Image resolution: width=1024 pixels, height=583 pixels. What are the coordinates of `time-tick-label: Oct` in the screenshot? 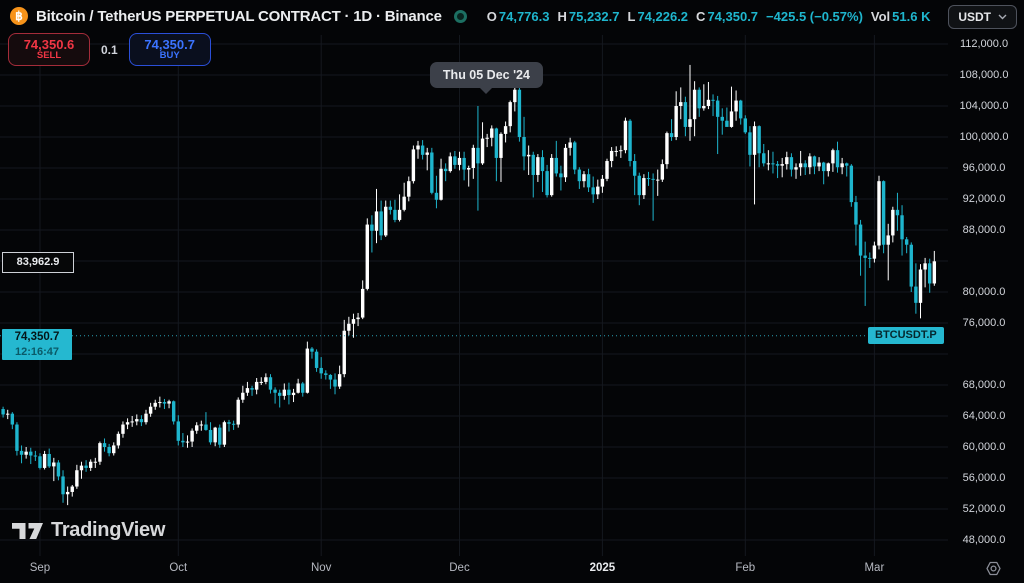 It's located at (178, 568).